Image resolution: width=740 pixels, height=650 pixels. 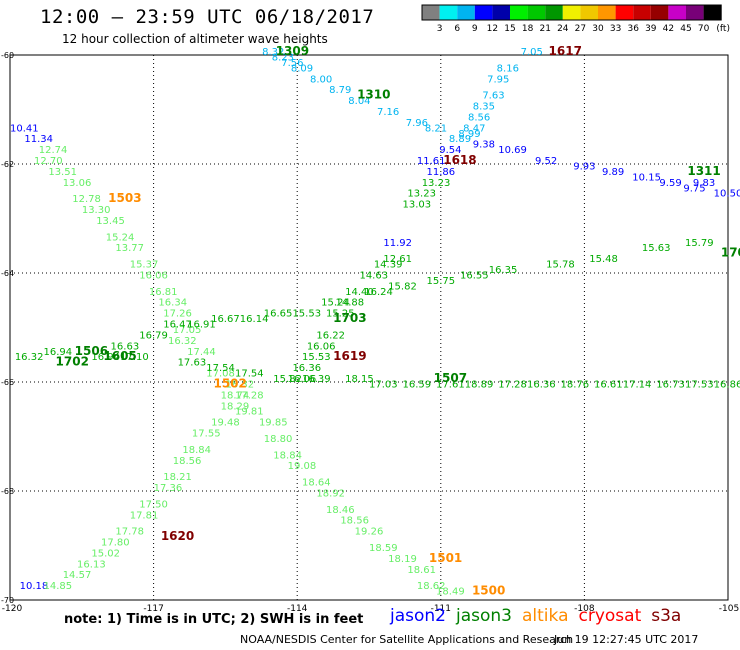 What do you see at coordinates (703, 171) in the screenshot?
I see `pass-time-label: 1311` at bounding box center [703, 171].